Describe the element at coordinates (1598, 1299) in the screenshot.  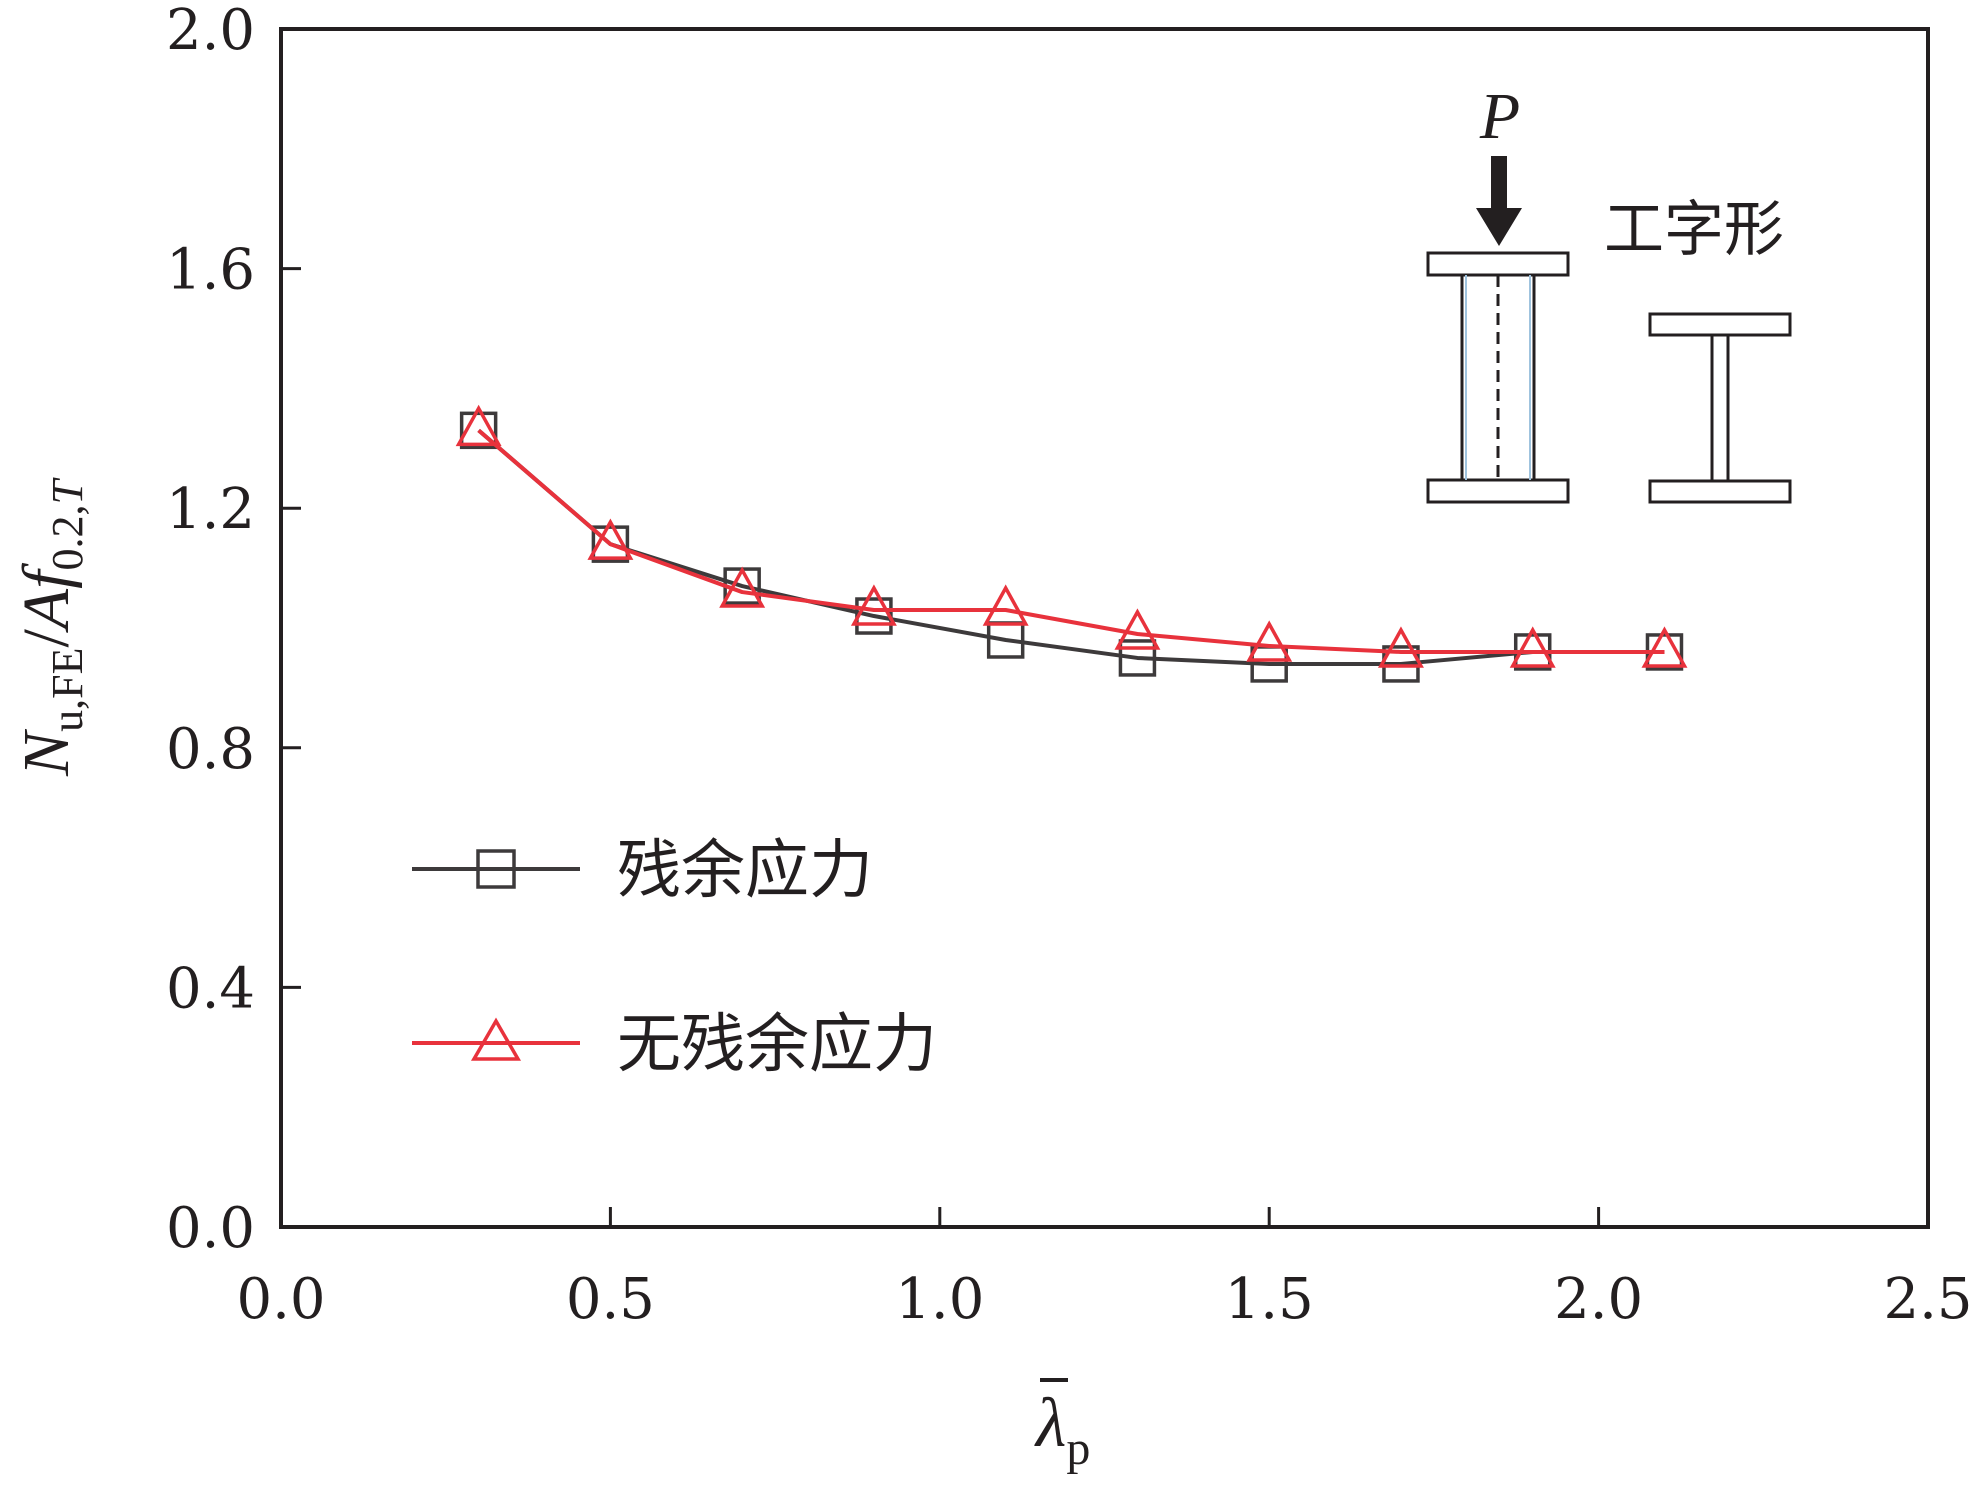
I see `x-tick-label: 2.0` at that location.